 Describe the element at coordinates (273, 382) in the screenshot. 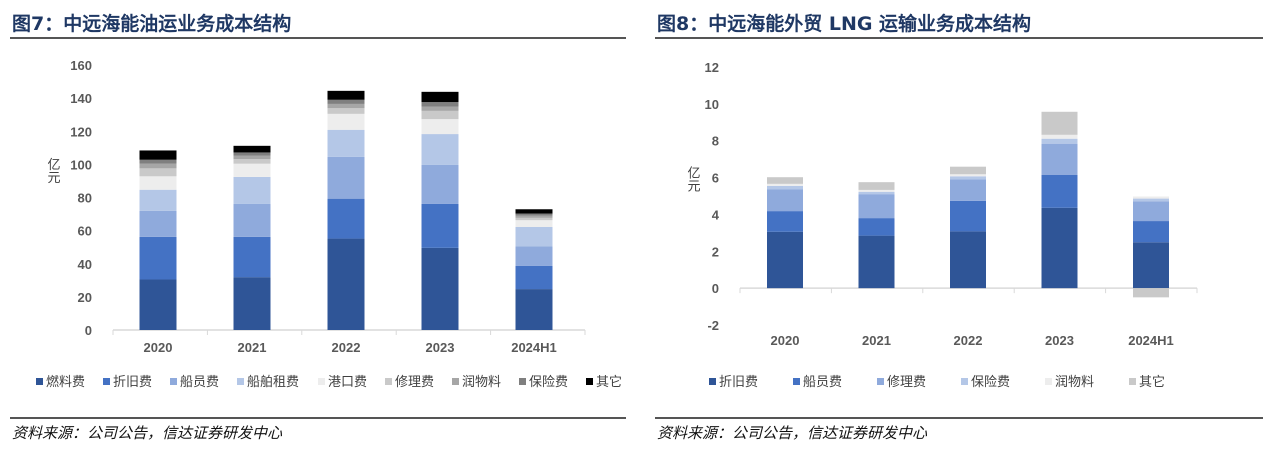

I see `legend-label: 船舶租费` at that location.